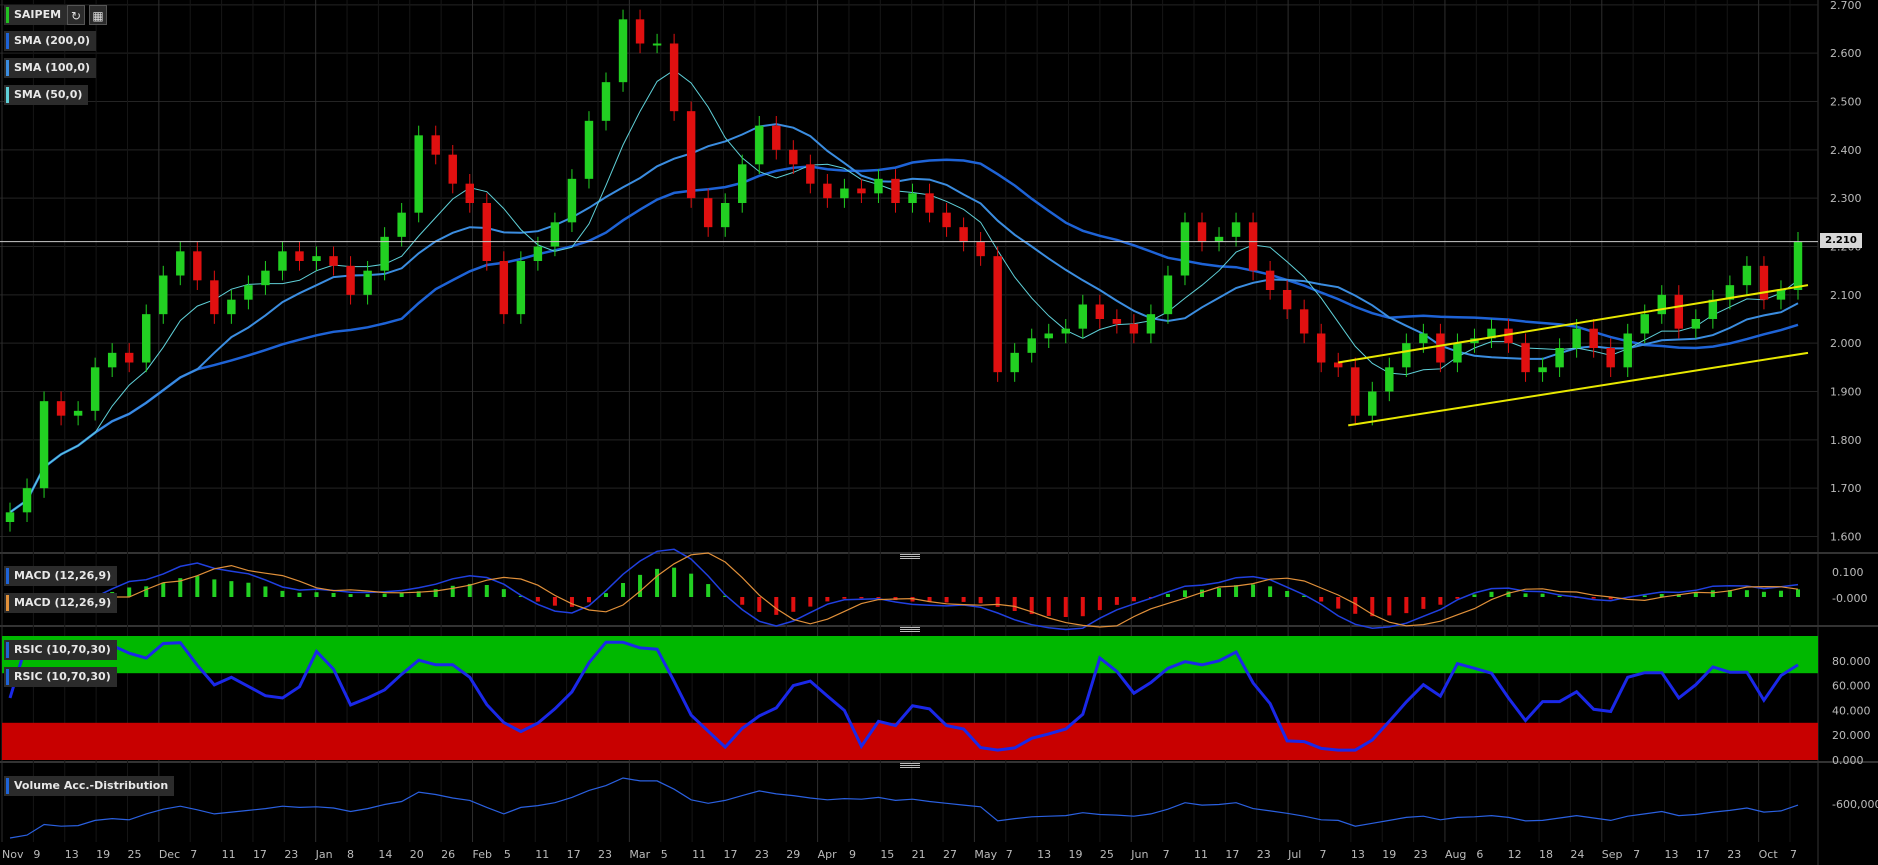  Describe the element at coordinates (76, 15) in the screenshot. I see `refresh-icon: ↻` at that location.